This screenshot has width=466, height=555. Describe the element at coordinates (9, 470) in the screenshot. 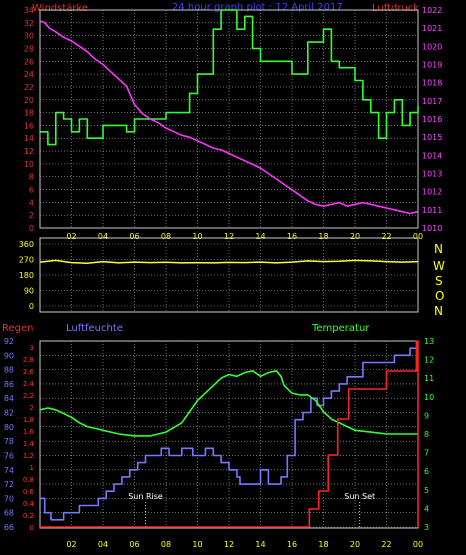

I see `humidity-tick-label: 74` at that location.